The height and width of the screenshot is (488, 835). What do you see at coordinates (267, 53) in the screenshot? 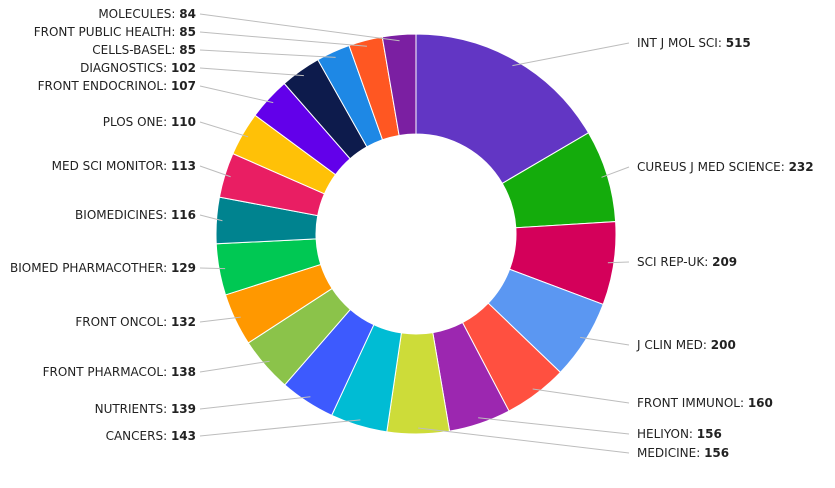
I see `leader-line-cells-basel` at bounding box center [267, 53].